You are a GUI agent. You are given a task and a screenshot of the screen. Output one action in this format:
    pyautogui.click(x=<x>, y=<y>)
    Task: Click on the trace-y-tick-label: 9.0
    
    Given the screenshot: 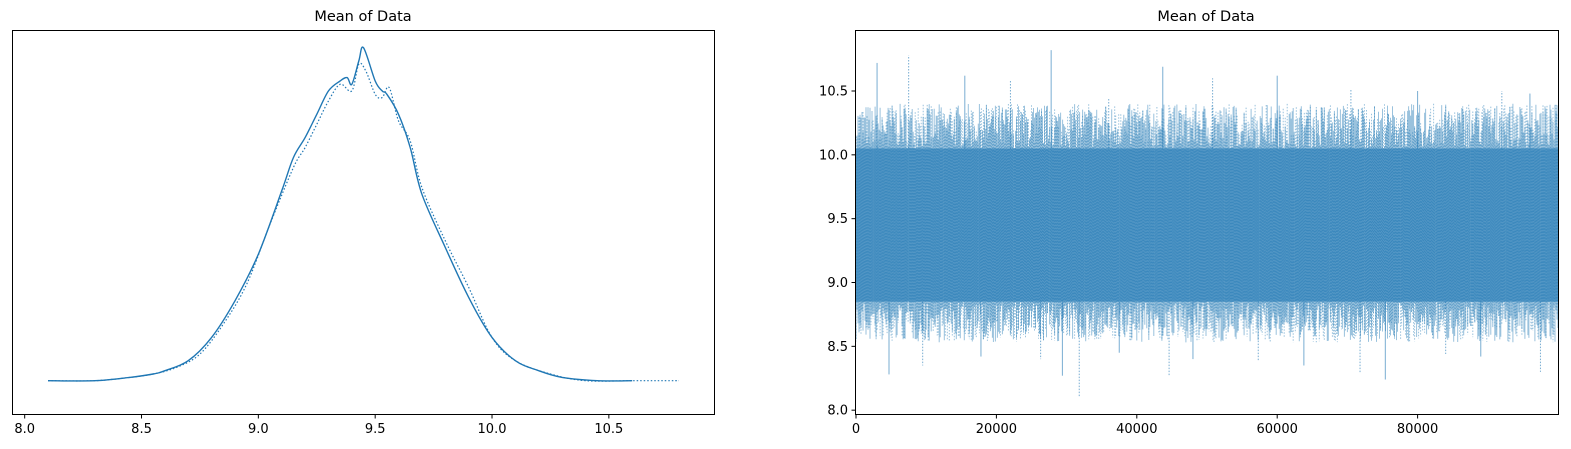 What is the action you would take?
    pyautogui.click(x=837, y=283)
    